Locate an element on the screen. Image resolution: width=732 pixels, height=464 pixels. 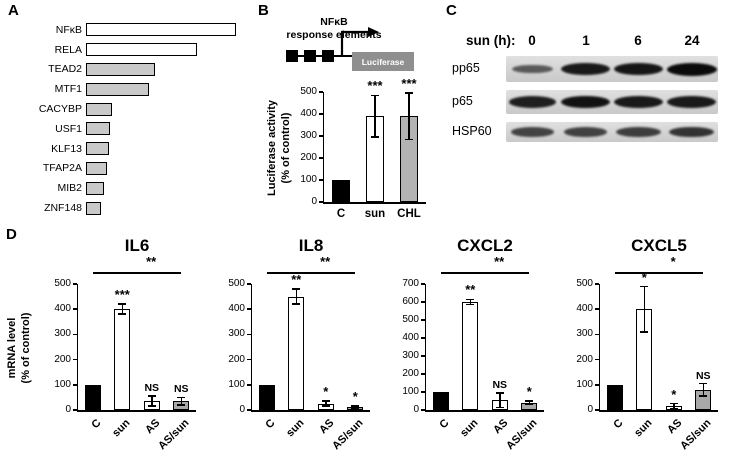
timepoint-label: 6 is located at coordinates (638, 40).